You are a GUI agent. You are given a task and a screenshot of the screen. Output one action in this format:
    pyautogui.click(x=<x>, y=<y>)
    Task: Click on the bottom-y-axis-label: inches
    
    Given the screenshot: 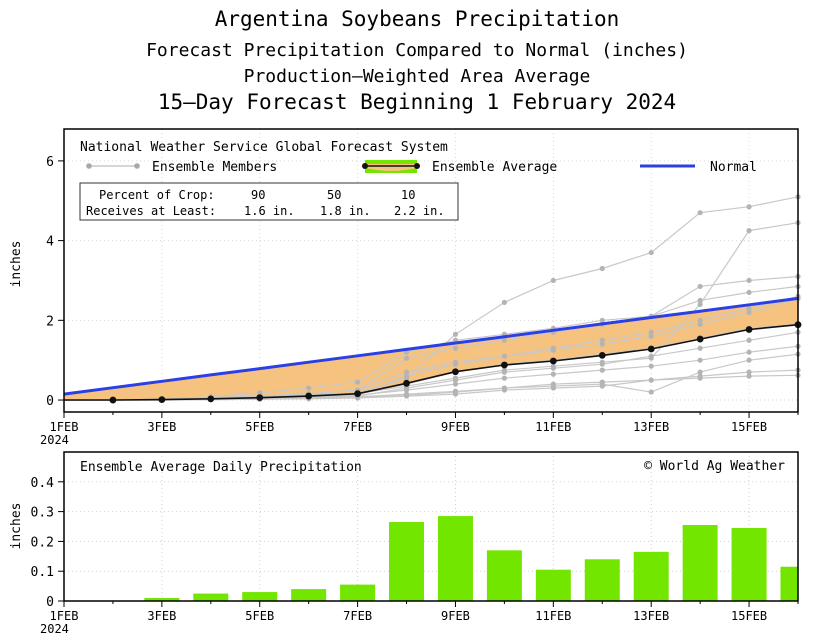 What is the action you would take?
    pyautogui.click(x=16, y=526)
    